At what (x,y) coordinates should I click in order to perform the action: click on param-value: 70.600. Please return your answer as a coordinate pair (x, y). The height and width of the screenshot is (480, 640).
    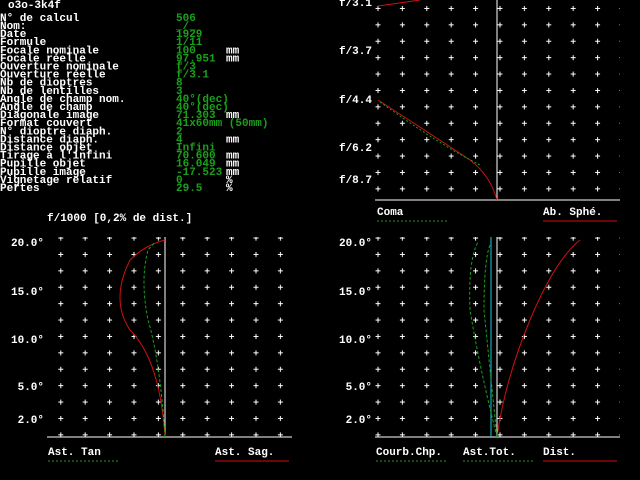
    Looking at the image, I should click on (196, 157).